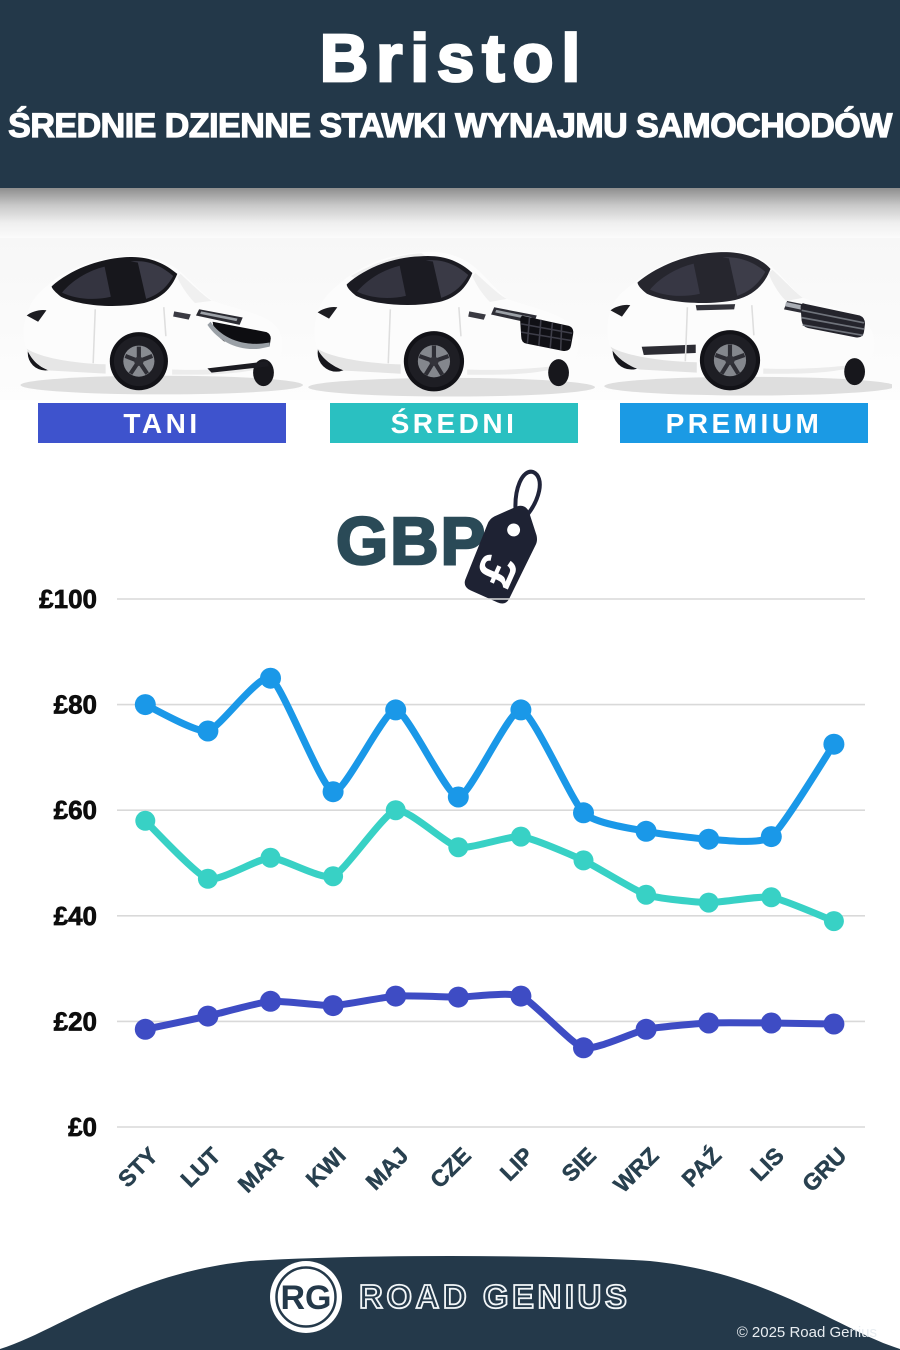  I want to click on svg-text: £40, so click(75, 916).